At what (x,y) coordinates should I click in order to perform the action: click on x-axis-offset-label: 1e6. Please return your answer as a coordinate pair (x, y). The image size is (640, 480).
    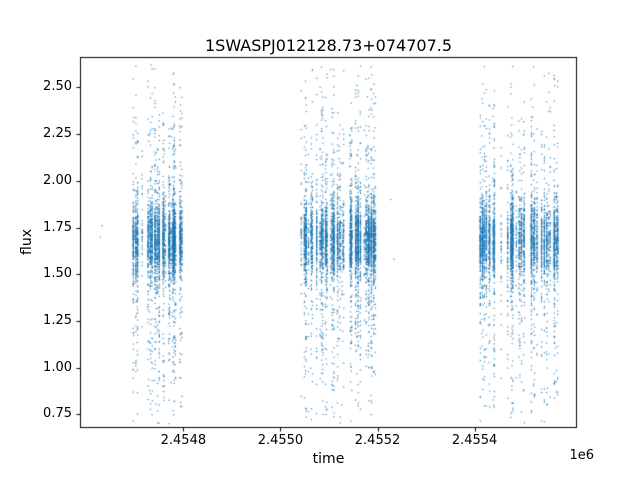
    Looking at the image, I should click on (581, 455).